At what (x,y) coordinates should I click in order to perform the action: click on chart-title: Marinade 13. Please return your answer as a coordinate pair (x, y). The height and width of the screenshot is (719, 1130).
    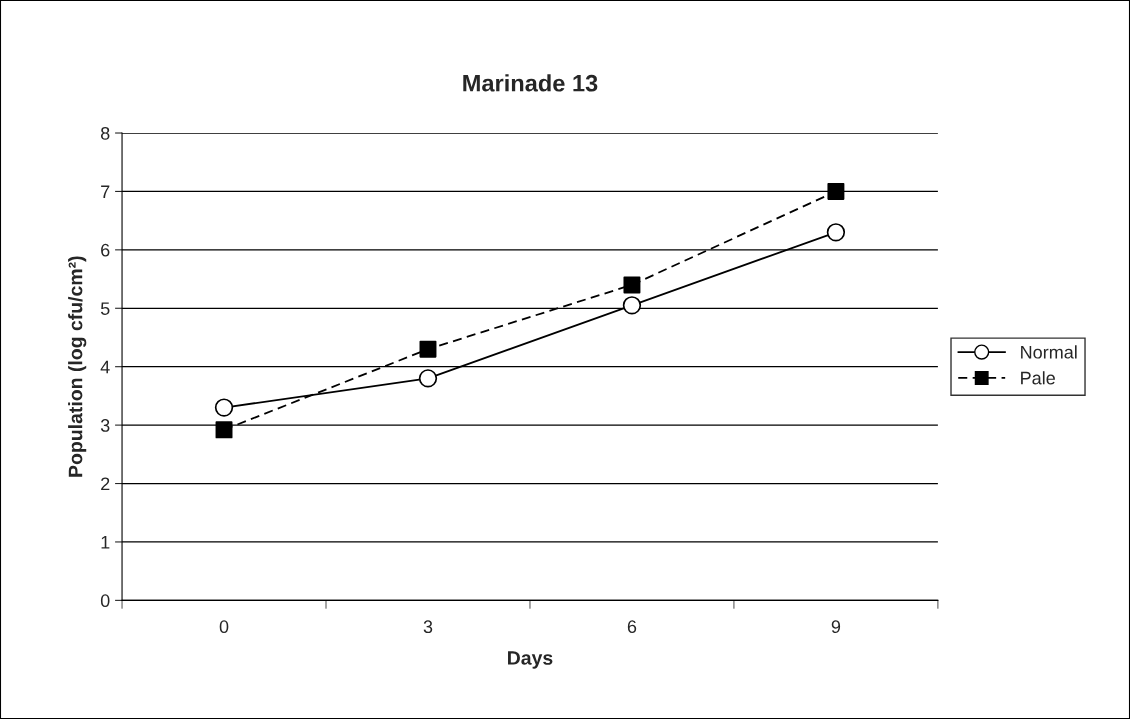
    Looking at the image, I should click on (530, 83).